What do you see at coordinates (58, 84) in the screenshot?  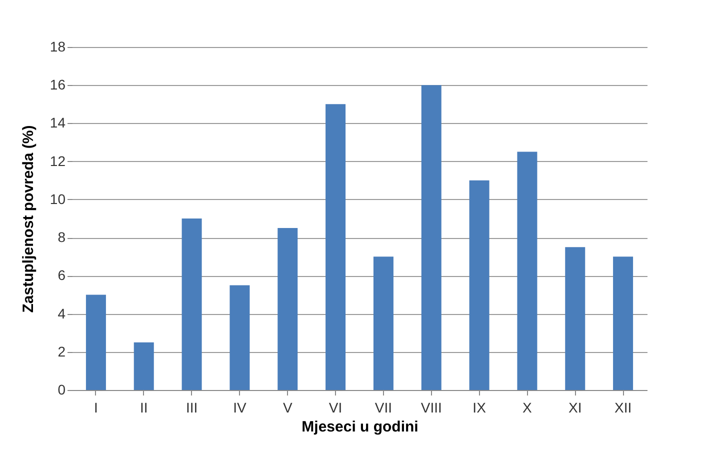 I see `y-tick-label: 16` at bounding box center [58, 84].